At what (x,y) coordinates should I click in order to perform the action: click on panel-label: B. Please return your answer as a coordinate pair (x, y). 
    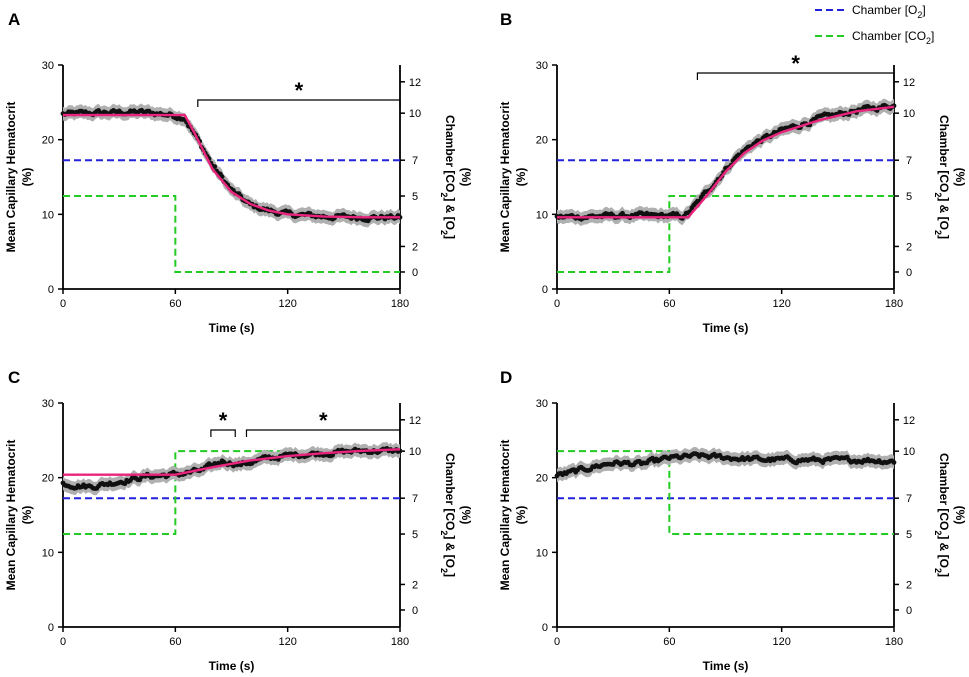
    Looking at the image, I should click on (506, 19).